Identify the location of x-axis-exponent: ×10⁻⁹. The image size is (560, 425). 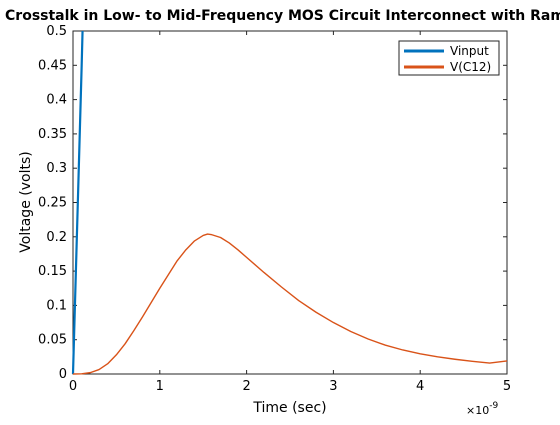
(482, 409).